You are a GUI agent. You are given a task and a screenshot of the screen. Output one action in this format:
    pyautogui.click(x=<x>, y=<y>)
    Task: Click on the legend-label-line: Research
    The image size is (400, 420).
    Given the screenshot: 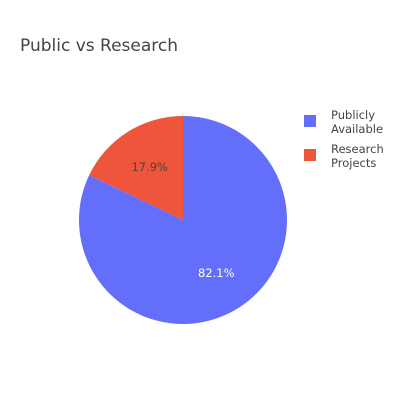 What is the action you would take?
    pyautogui.click(x=357, y=149)
    